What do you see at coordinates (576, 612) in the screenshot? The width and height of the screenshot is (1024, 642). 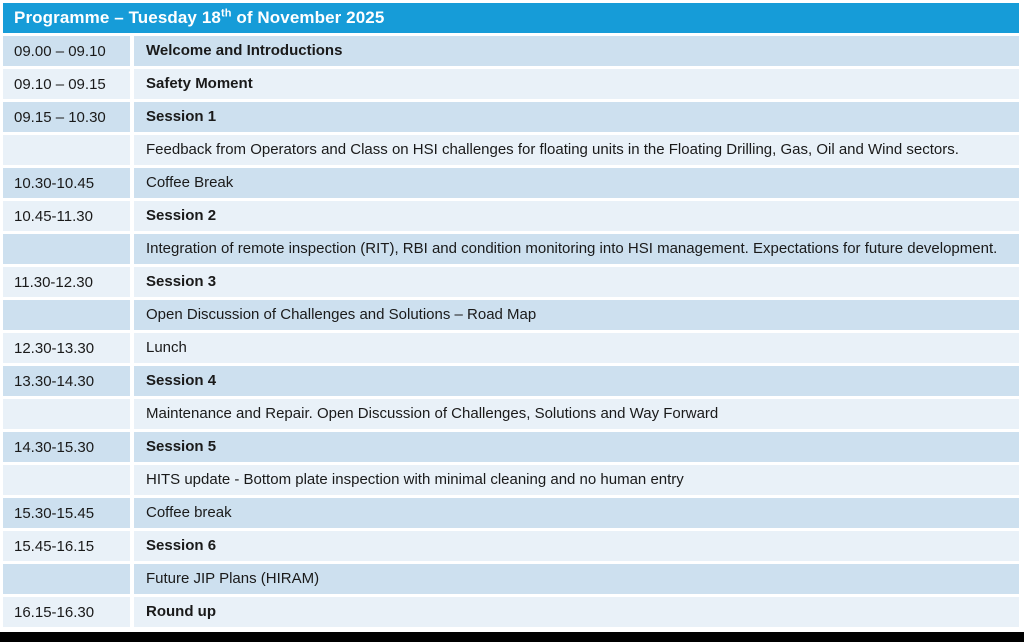 I see `description-cell: Round up` at bounding box center [576, 612].